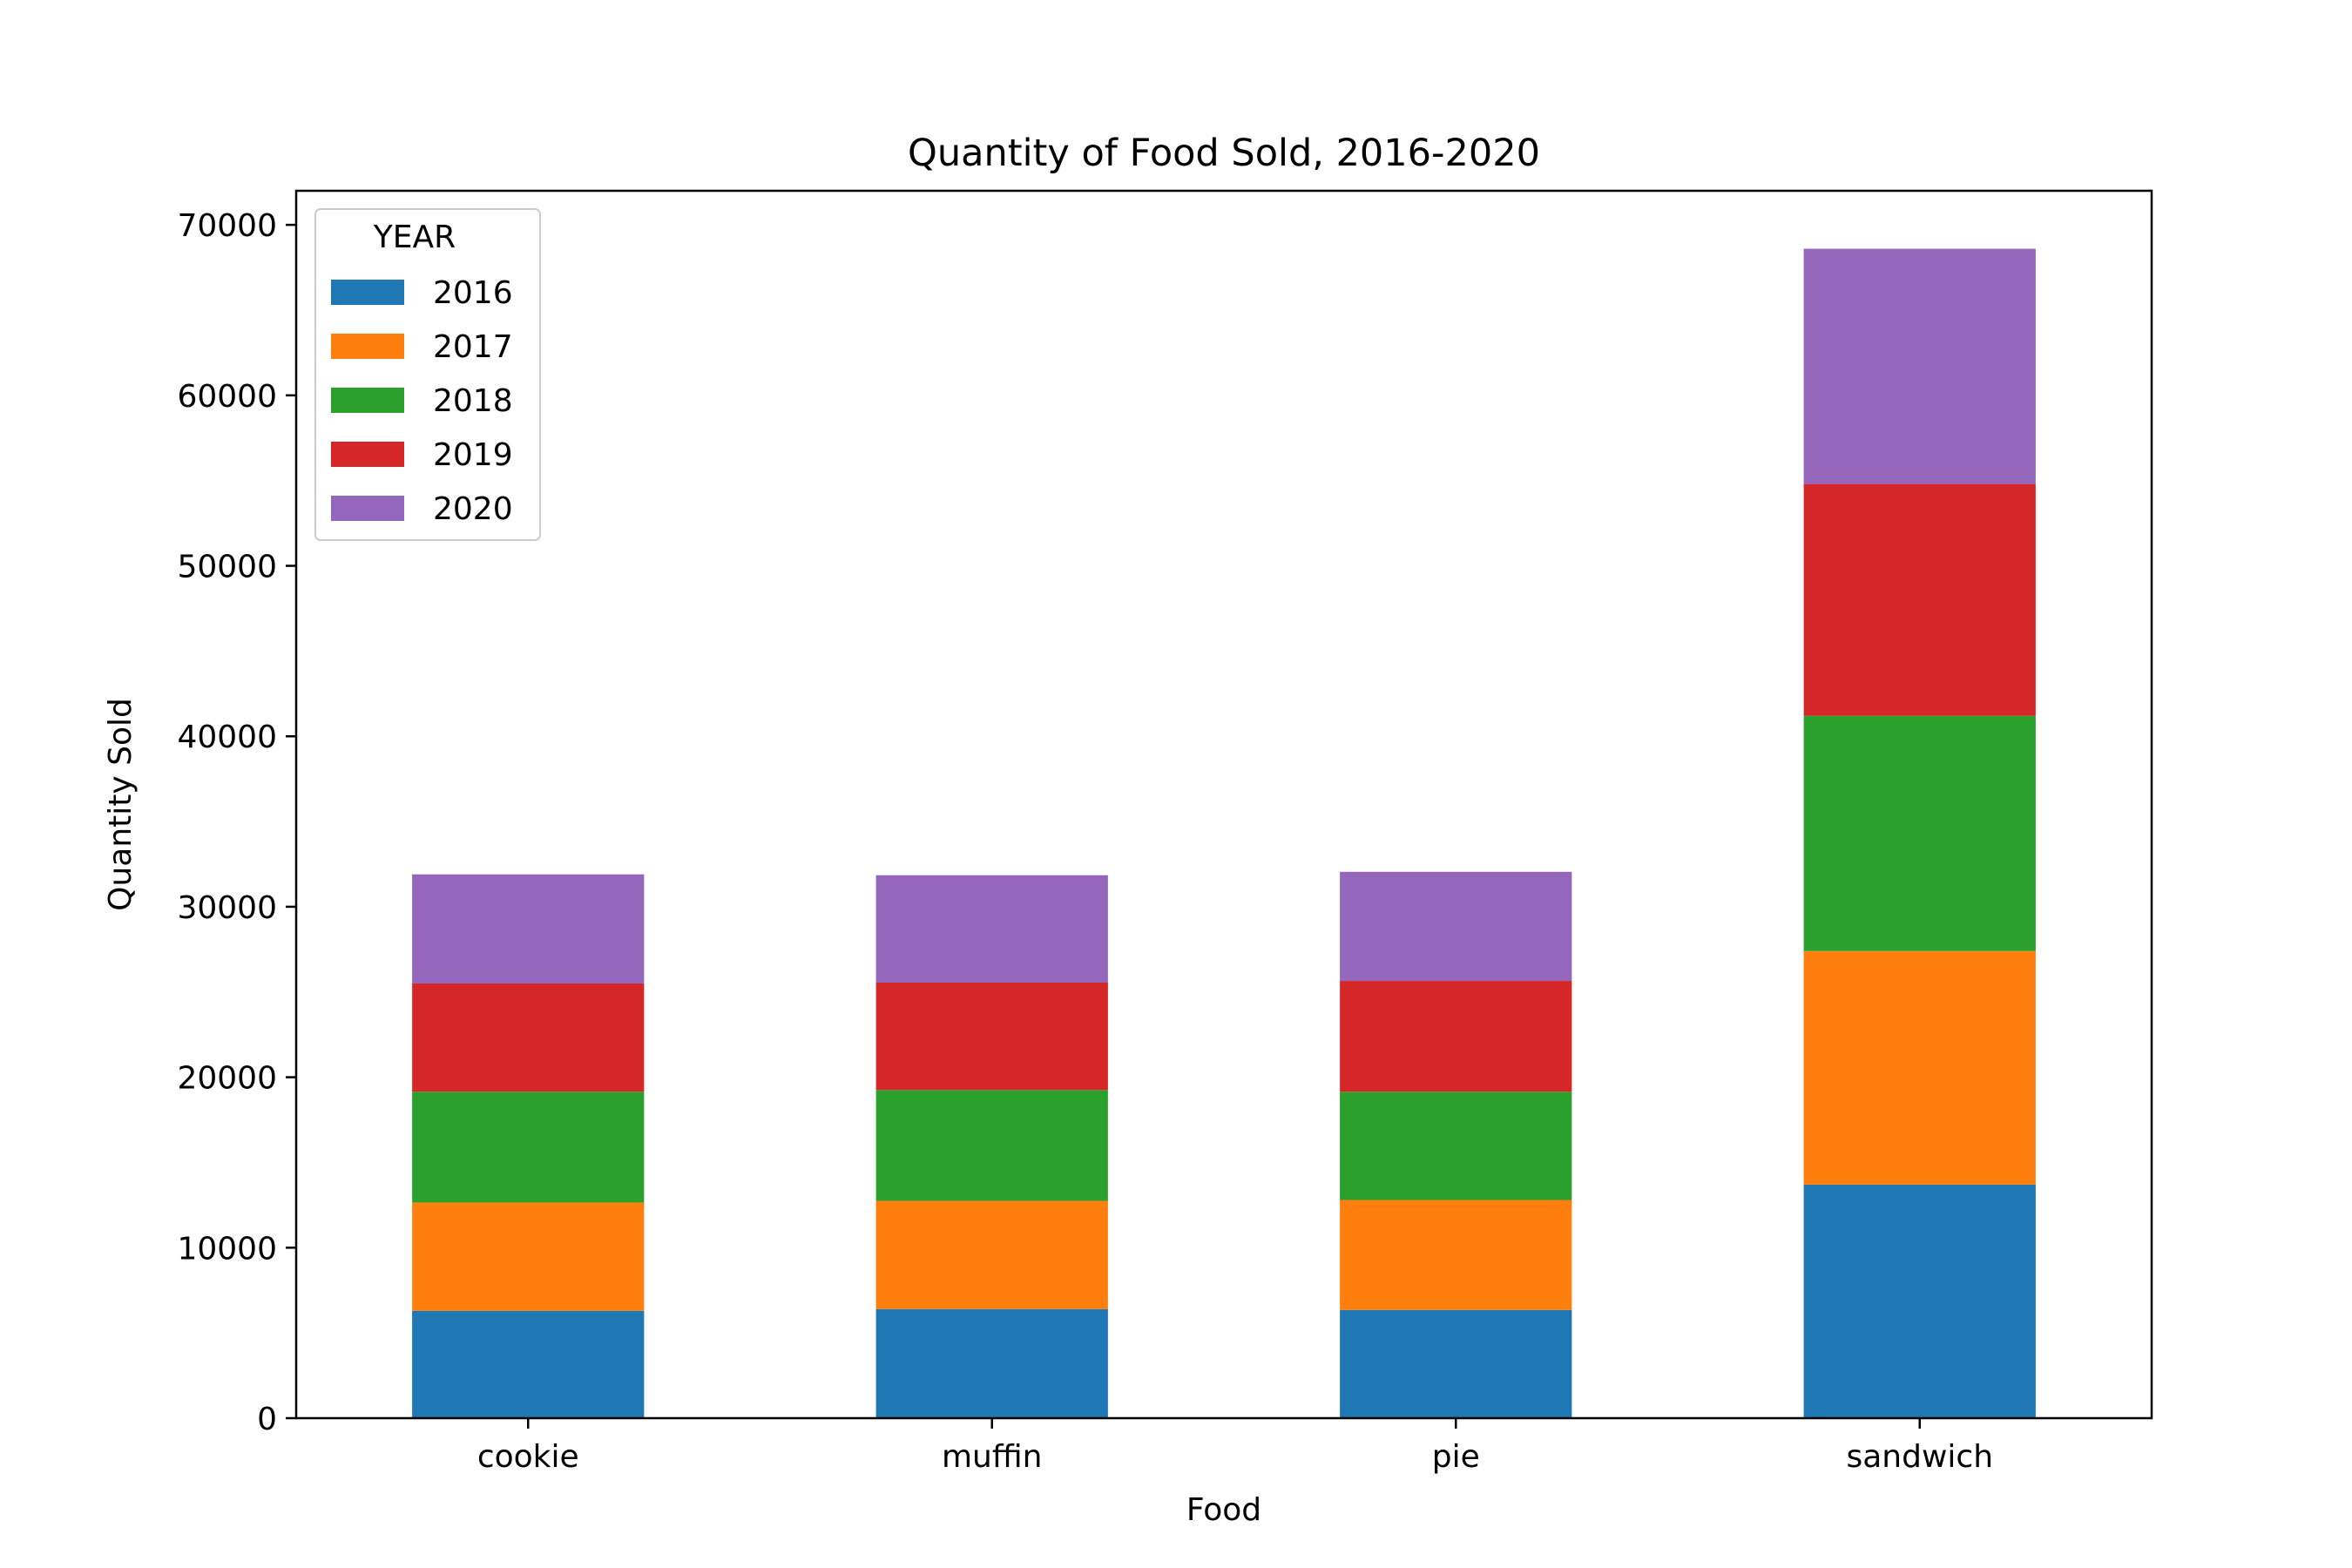 This screenshot has width=2352, height=1568. What do you see at coordinates (528, 1457) in the screenshot?
I see `x-tick-label-cookie: cookie` at bounding box center [528, 1457].